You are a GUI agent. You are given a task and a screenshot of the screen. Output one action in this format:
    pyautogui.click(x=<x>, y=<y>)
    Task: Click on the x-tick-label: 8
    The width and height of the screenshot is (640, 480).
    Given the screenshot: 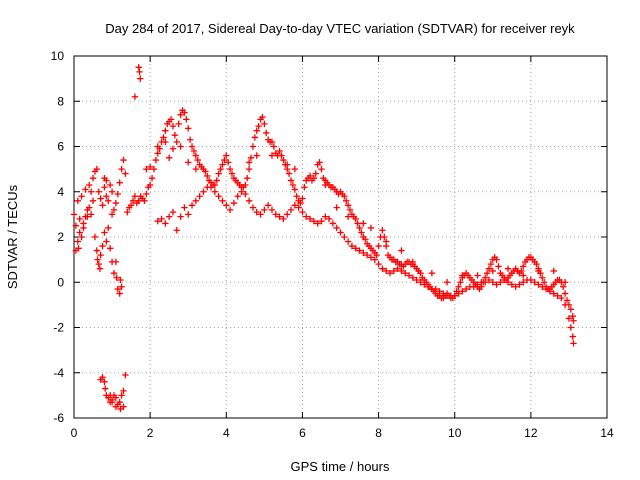 What is the action you would take?
    pyautogui.click(x=378, y=433)
    